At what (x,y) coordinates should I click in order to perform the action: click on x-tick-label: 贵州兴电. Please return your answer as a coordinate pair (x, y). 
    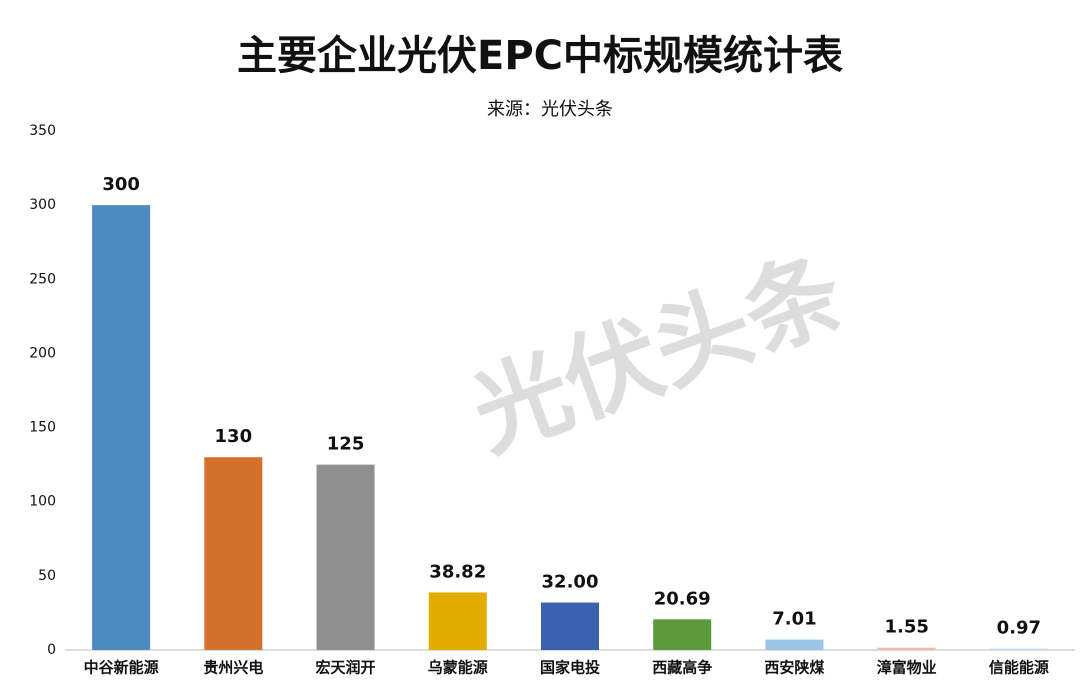
    Looking at the image, I should click on (233, 668).